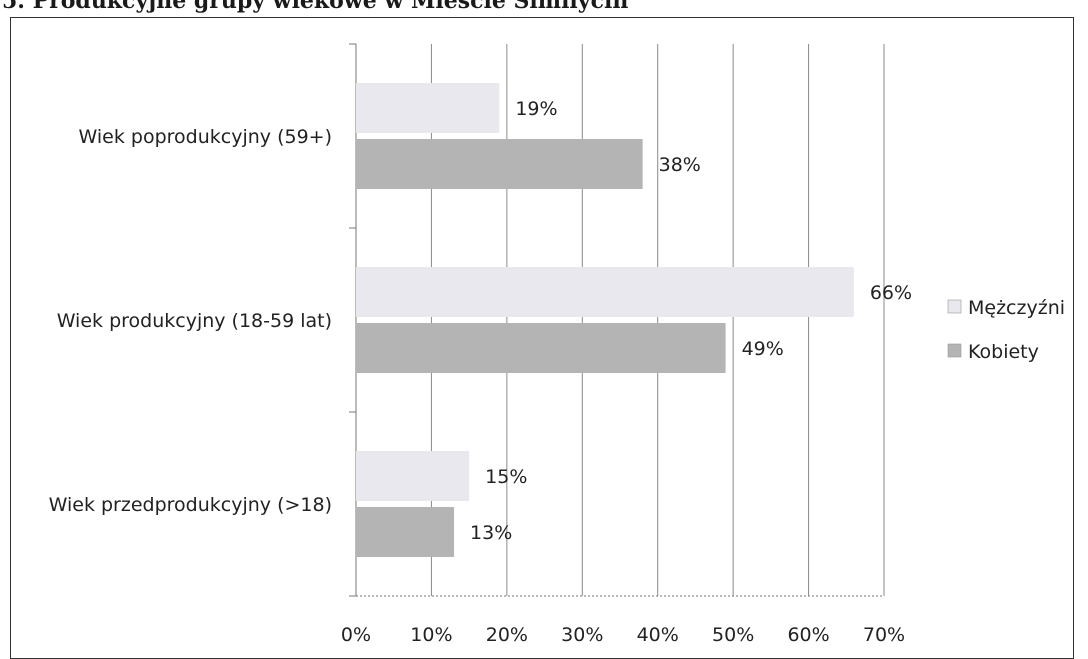 The image size is (1088, 659). Describe the element at coordinates (205, 137) in the screenshot. I see `category-label: Wiek poprodukcyjny (59+)` at that location.